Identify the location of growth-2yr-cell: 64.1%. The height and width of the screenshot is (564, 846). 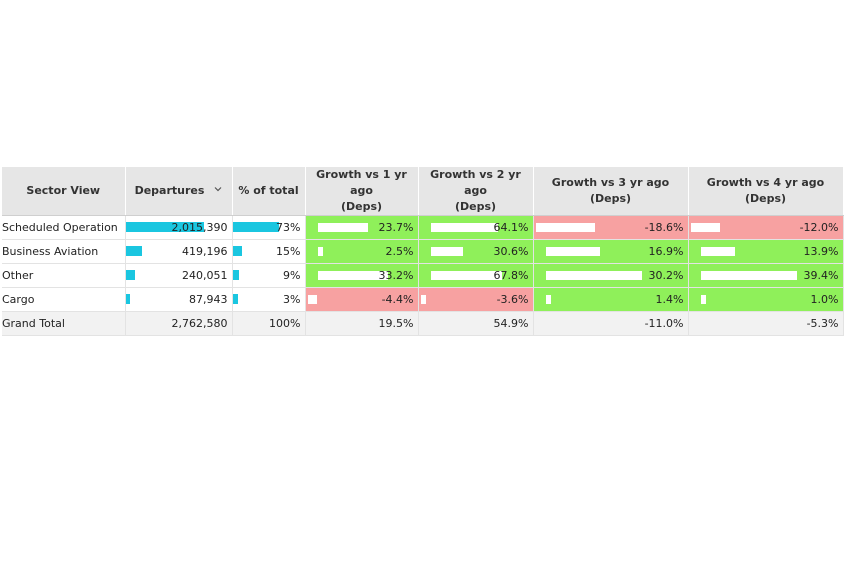
(476, 227).